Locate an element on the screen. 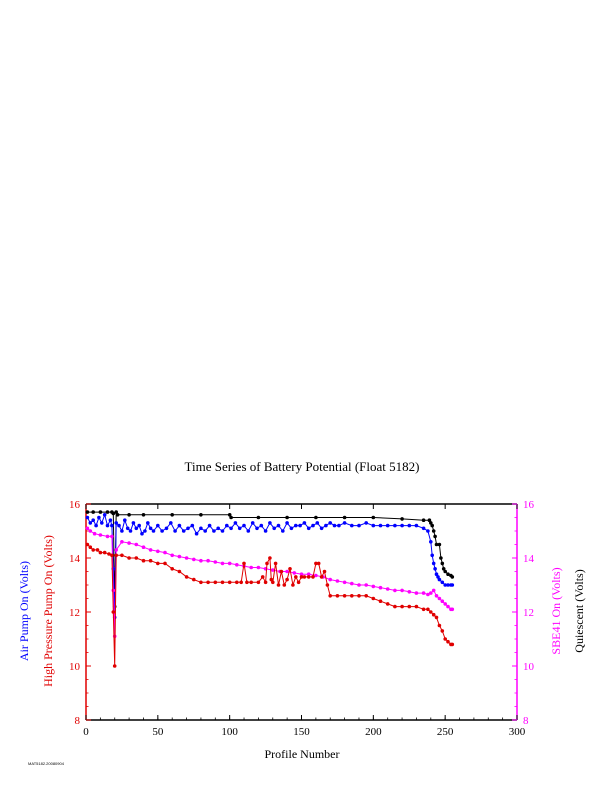 This screenshot has height=792, width=612. y-right-tick-label: 8 is located at coordinates (526, 721).